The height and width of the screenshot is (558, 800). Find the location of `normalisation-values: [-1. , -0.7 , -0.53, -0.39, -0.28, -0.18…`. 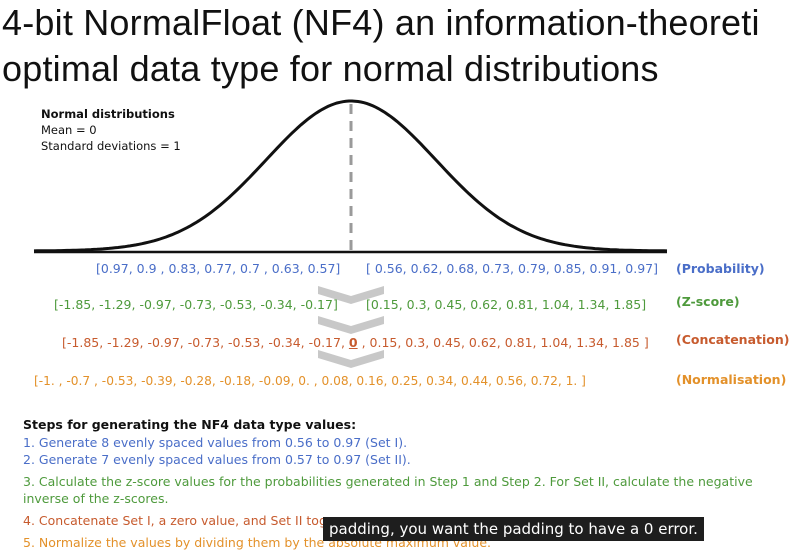

normalisation-values: [-1. , -0.7 , -0.53, -0.39, -0.28, -0.18… is located at coordinates (310, 381).